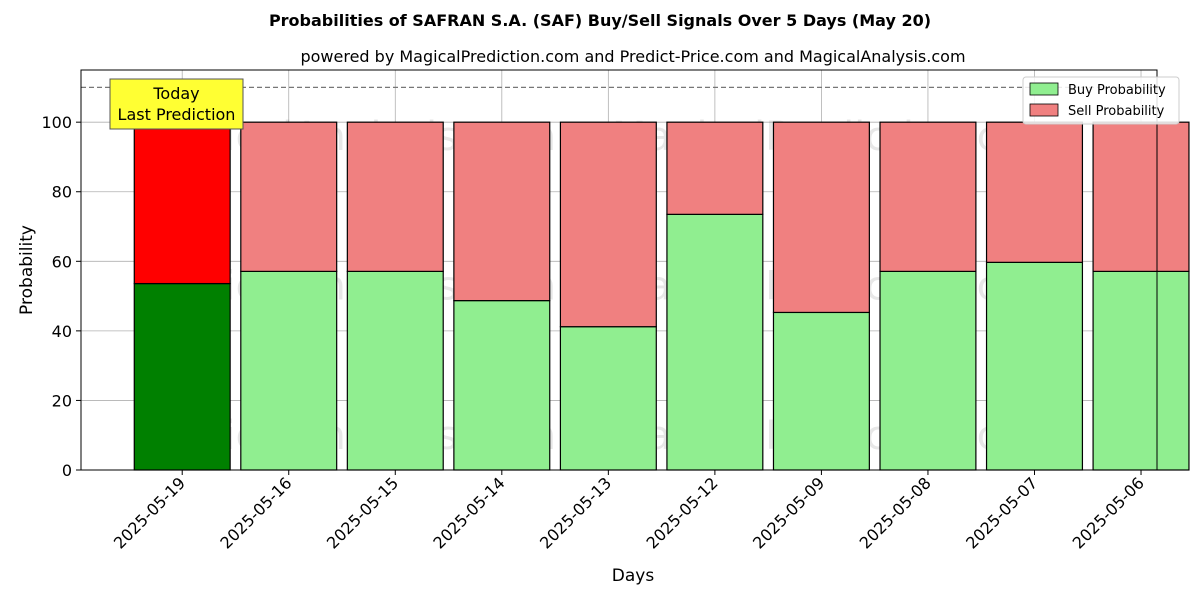 The image size is (1200, 600). Describe the element at coordinates (575, 512) in the screenshot. I see `x-tick-label-4: 2025-05-13` at that location.